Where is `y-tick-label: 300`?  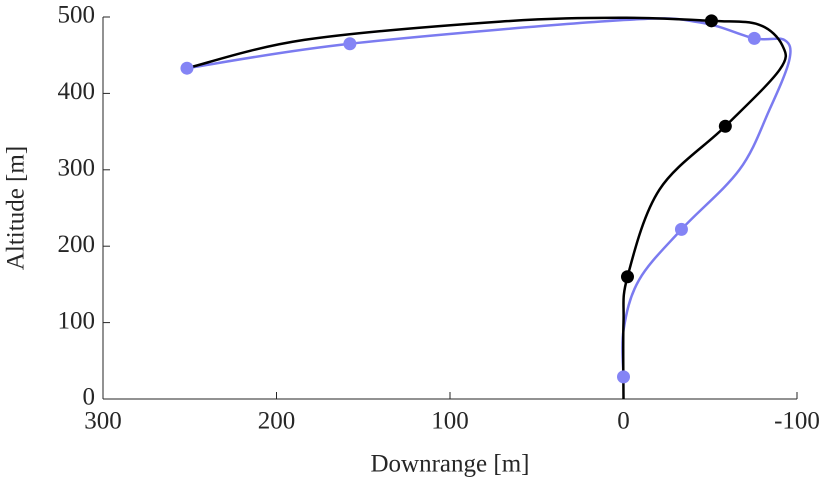 y-tick-label: 300 is located at coordinates (77, 168).